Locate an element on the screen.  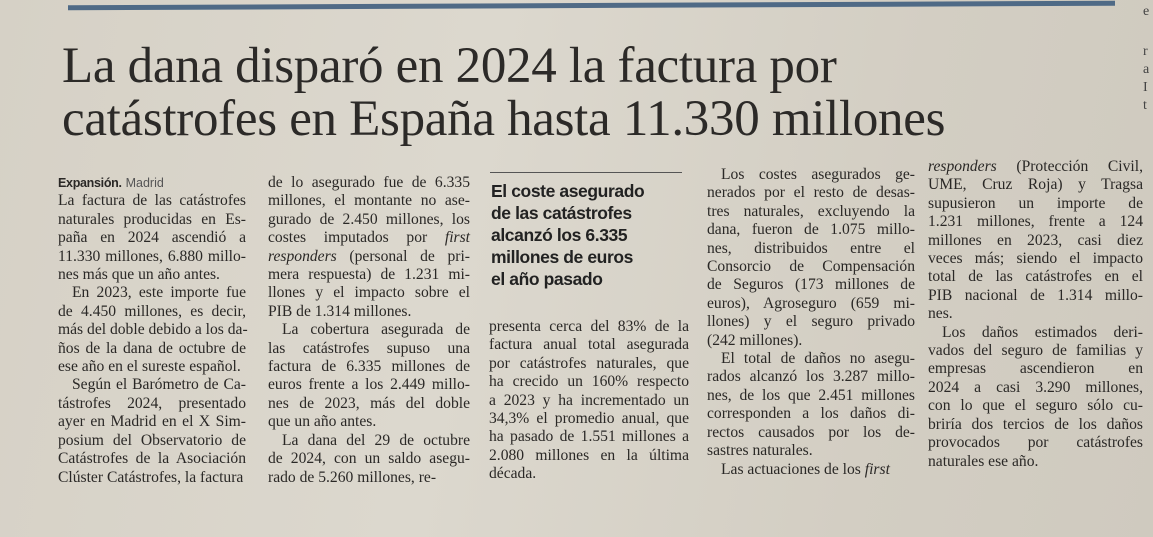
text-line: Consorcio de Compensación is located at coordinates (811, 267).